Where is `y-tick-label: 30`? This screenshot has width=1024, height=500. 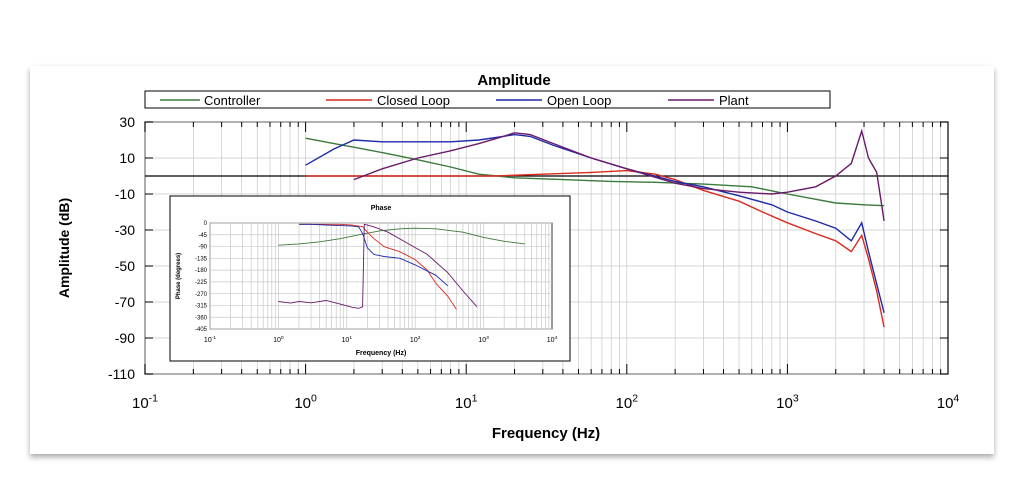 y-tick-label: 30 is located at coordinates (127, 122).